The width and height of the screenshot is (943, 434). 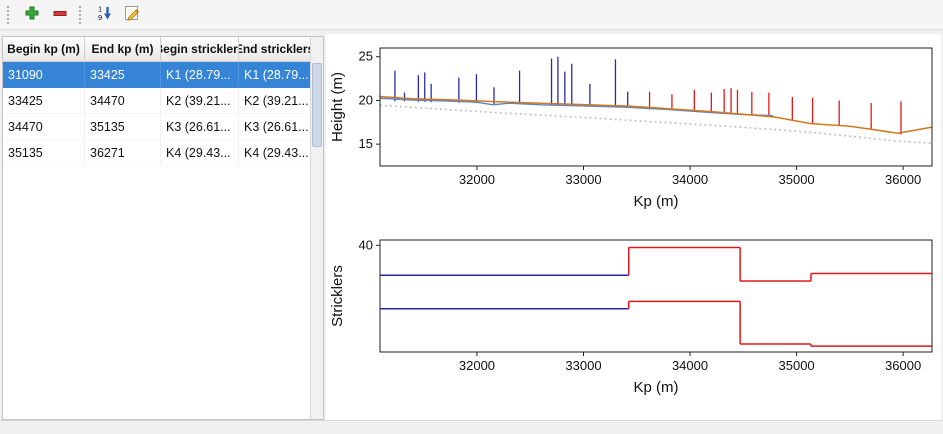 What do you see at coordinates (200, 49) in the screenshot?
I see `header-begin-stricklers: Begin stricklers` at bounding box center [200, 49].